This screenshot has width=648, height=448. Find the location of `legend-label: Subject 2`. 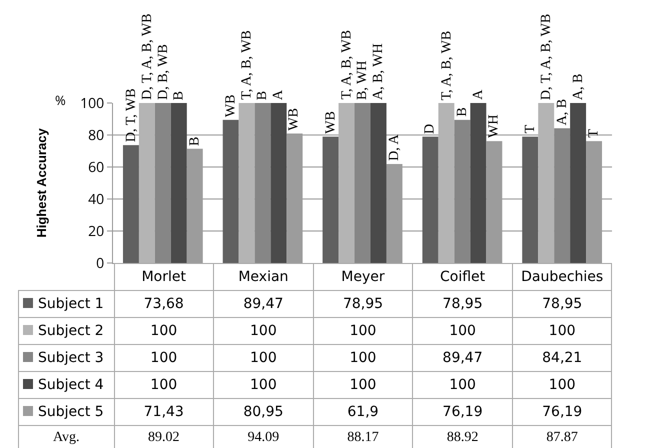

legend-label: Subject 2 is located at coordinates (66, 331).